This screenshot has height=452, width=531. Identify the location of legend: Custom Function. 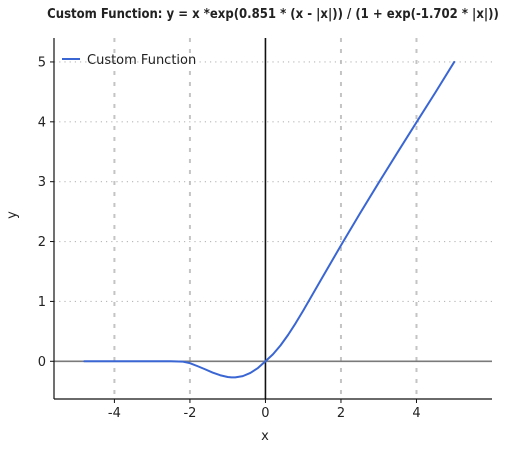
(129, 60).